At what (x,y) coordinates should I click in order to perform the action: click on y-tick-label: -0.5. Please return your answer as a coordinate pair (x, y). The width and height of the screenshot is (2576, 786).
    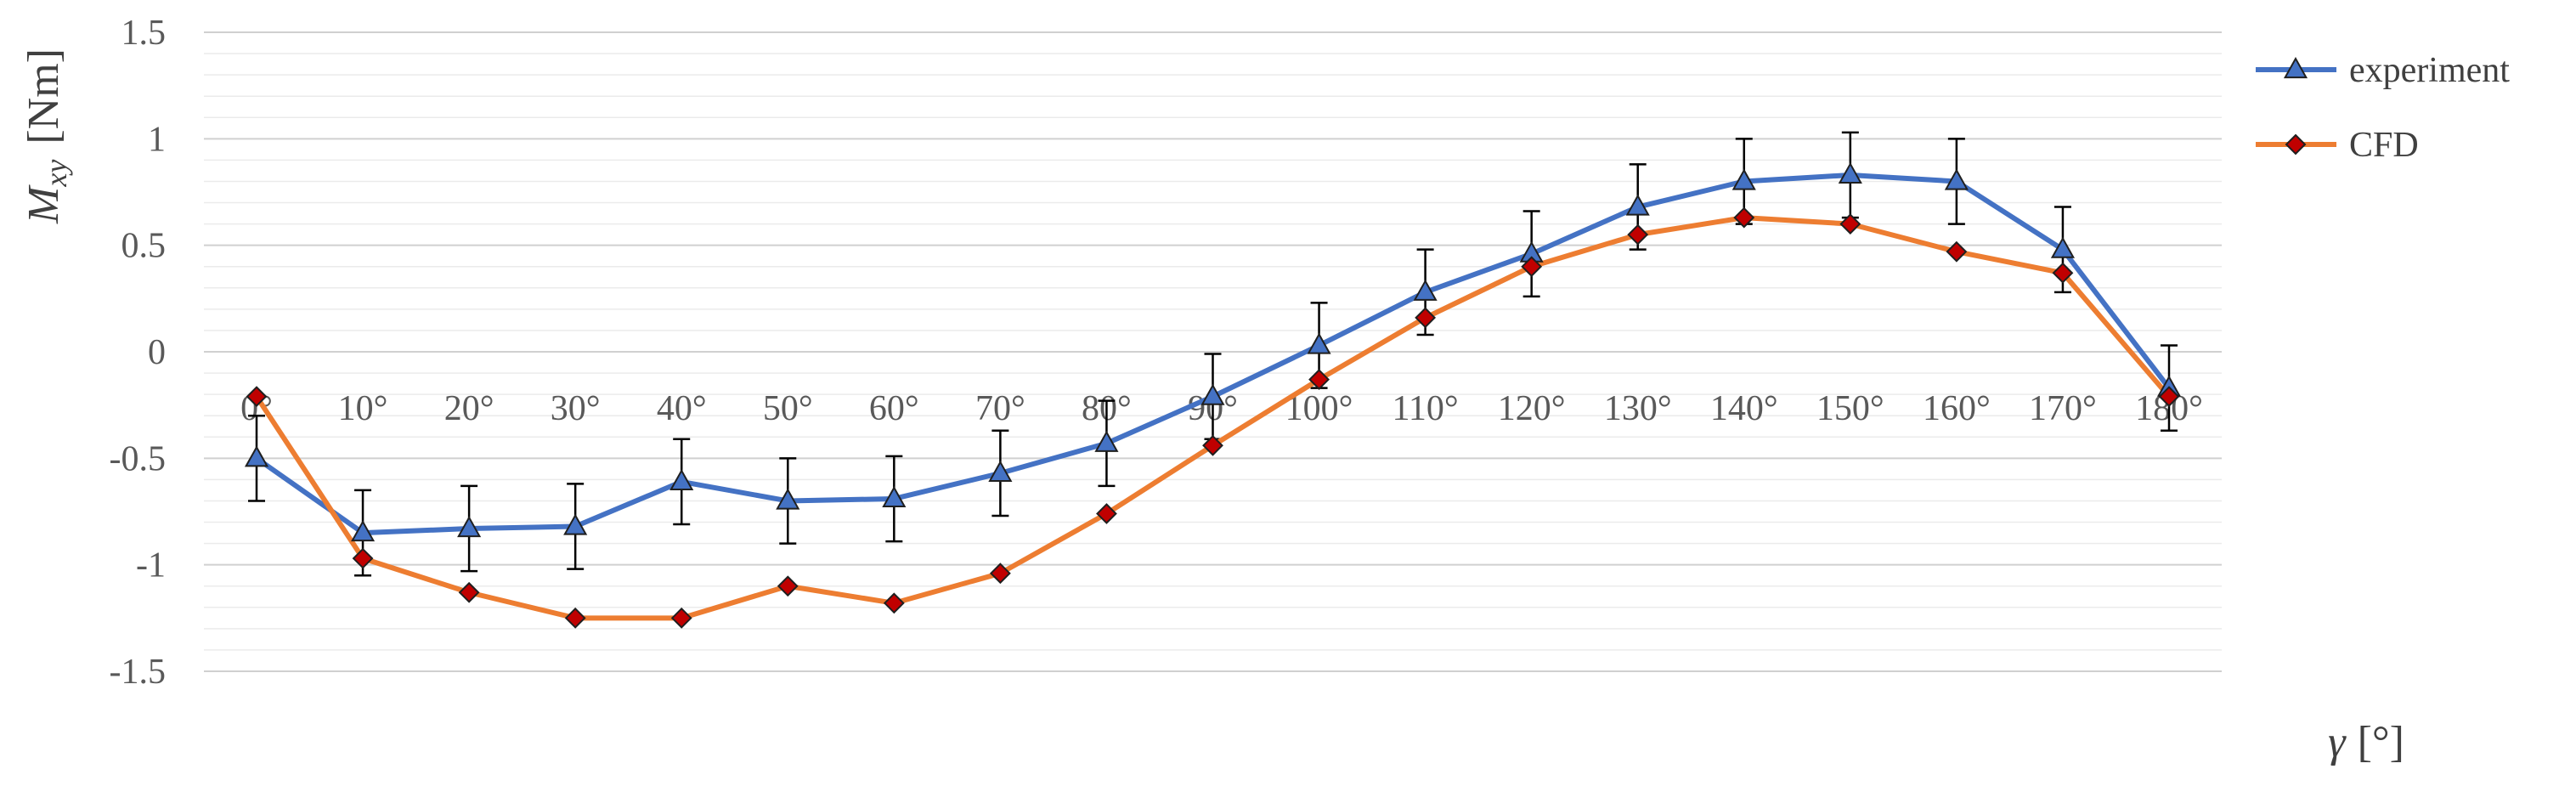
    Looking at the image, I should click on (138, 458).